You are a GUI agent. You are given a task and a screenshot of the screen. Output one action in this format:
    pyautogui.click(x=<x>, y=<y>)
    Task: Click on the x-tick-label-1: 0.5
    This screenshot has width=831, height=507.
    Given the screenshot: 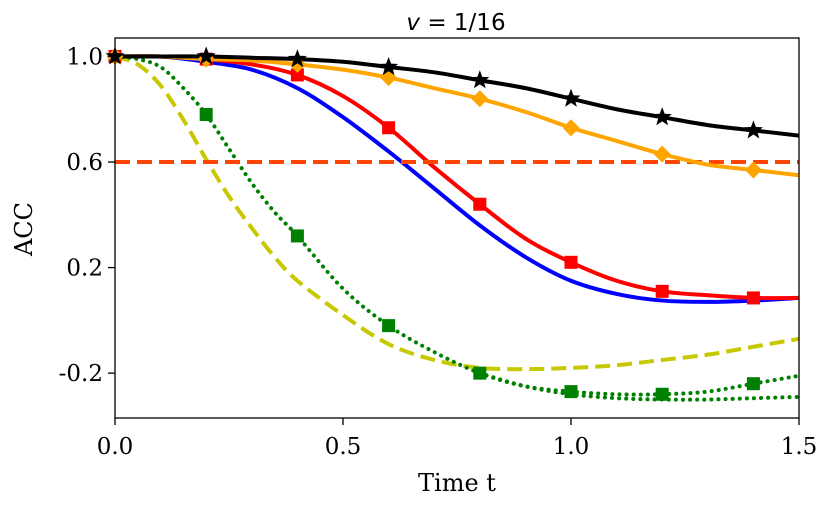 What is the action you would take?
    pyautogui.click(x=343, y=447)
    